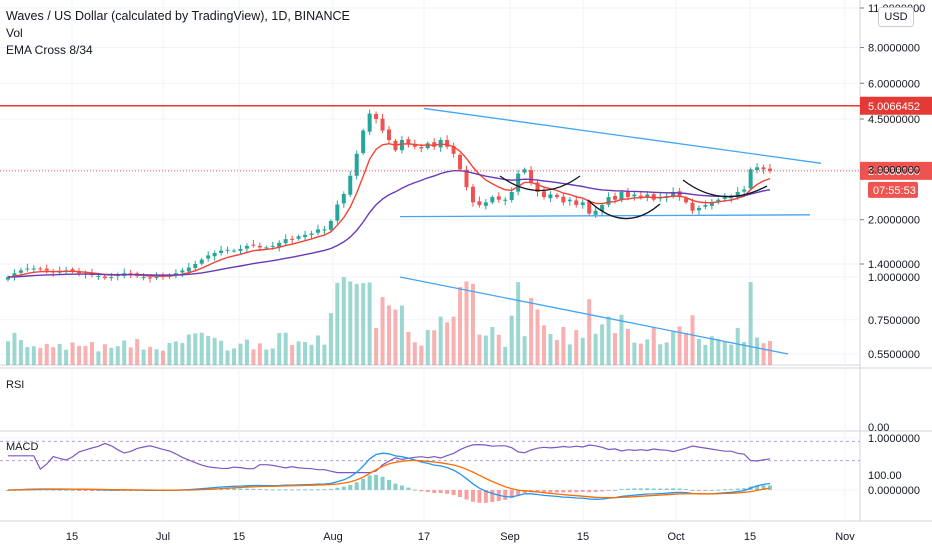  I want to click on last-price-tag, so click(896, 170).